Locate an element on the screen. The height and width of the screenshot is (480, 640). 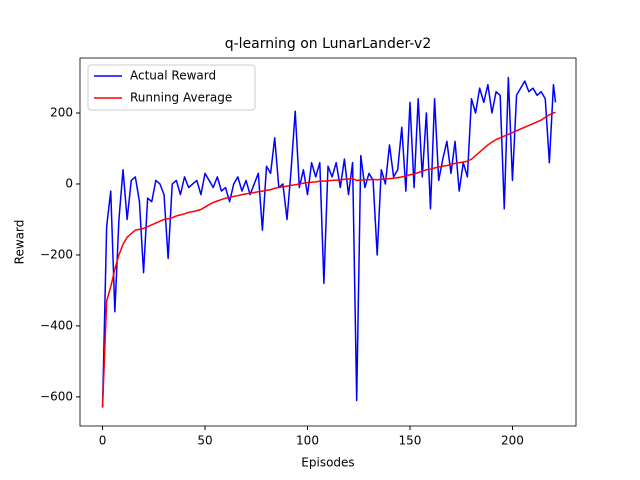
x-tick-label: 50 is located at coordinates (204, 441).